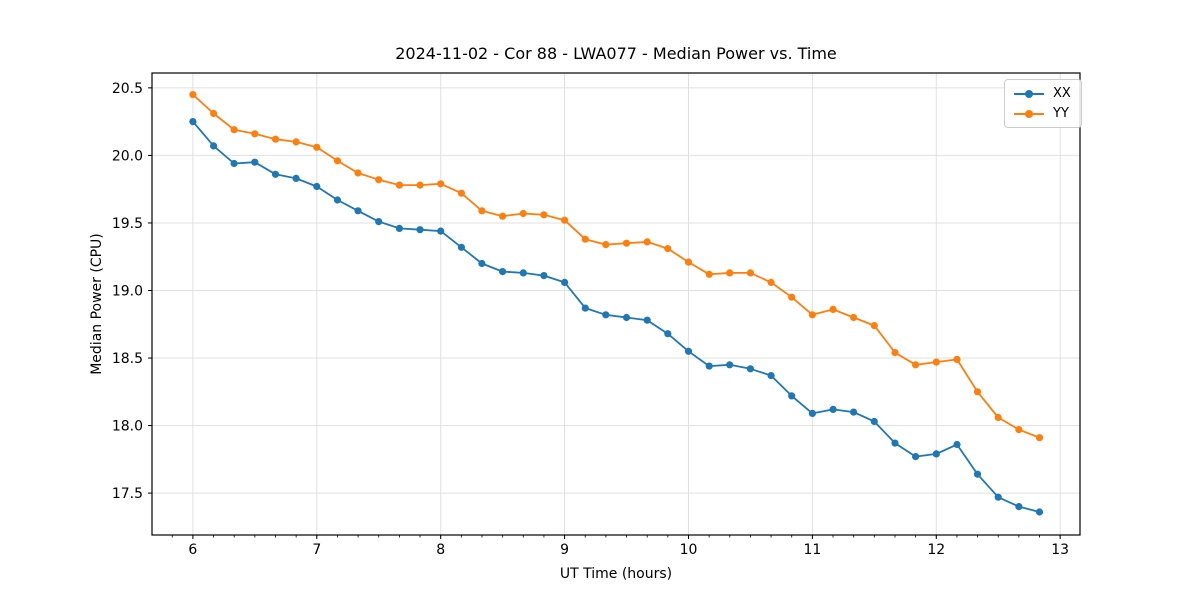 The height and width of the screenshot is (600, 1200). Describe the element at coordinates (127, 156) in the screenshot. I see `y-tick-label: 20.0` at that location.